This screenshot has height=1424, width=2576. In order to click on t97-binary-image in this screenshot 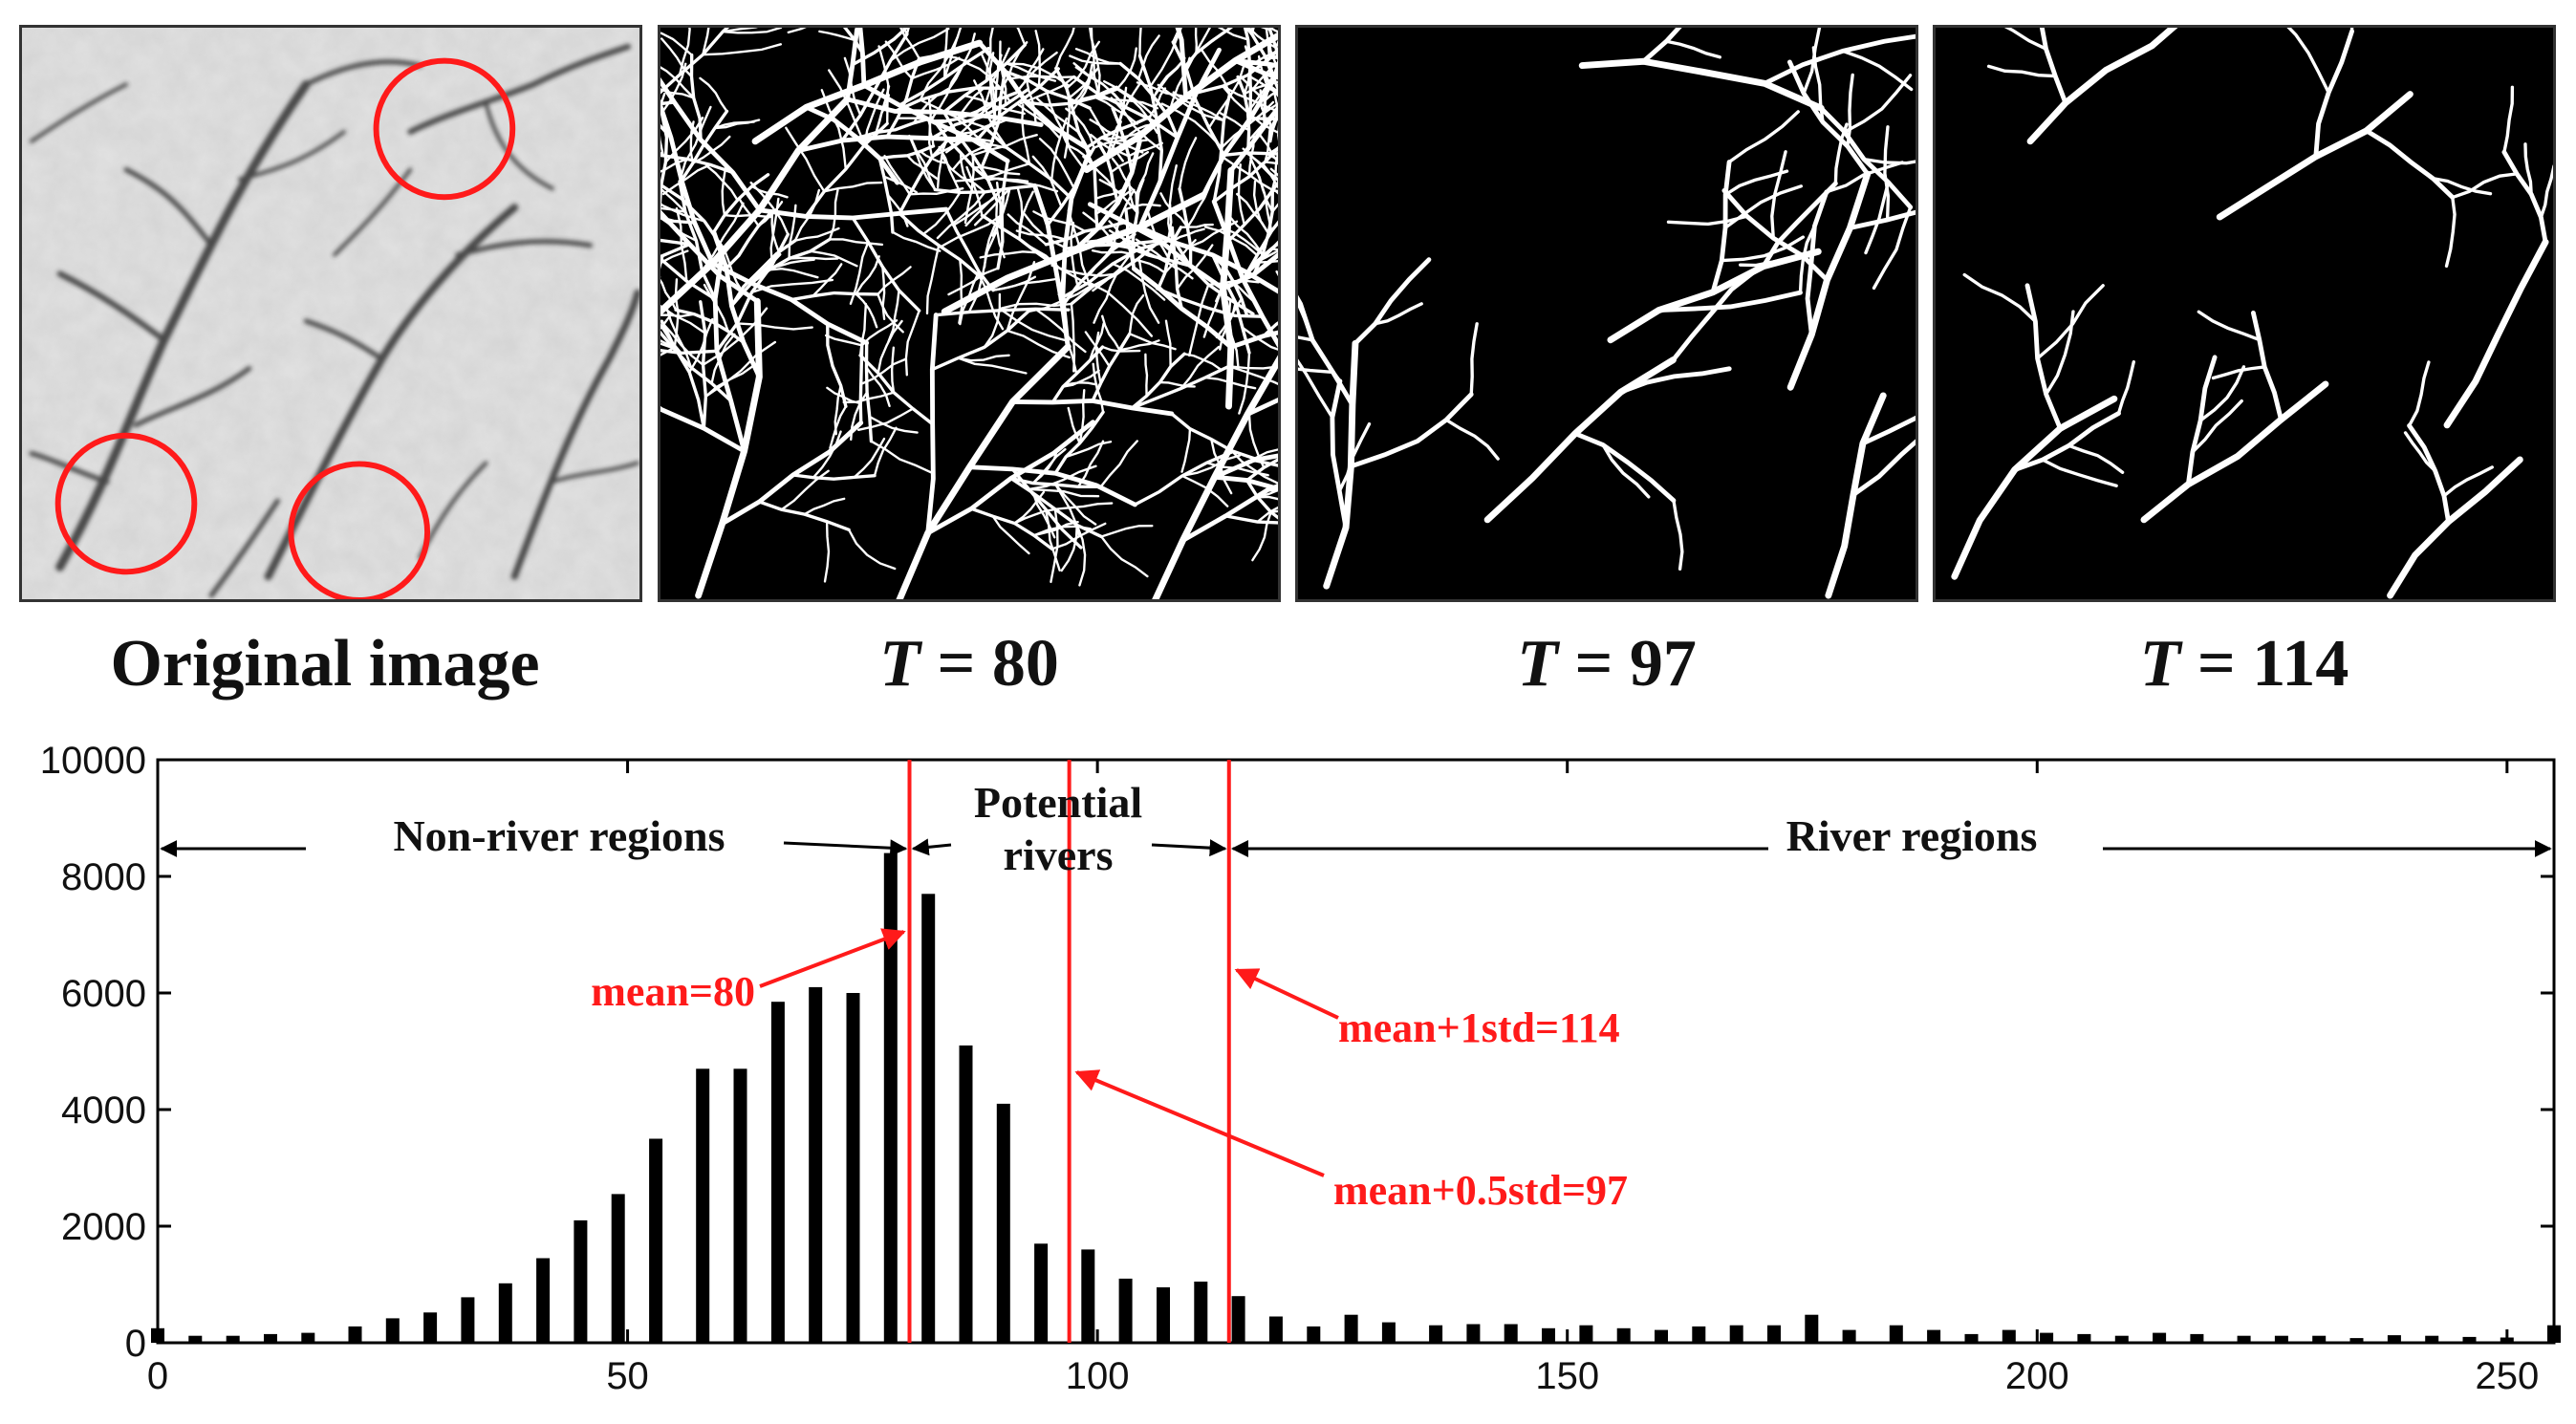, I will do `click(1607, 313)`.